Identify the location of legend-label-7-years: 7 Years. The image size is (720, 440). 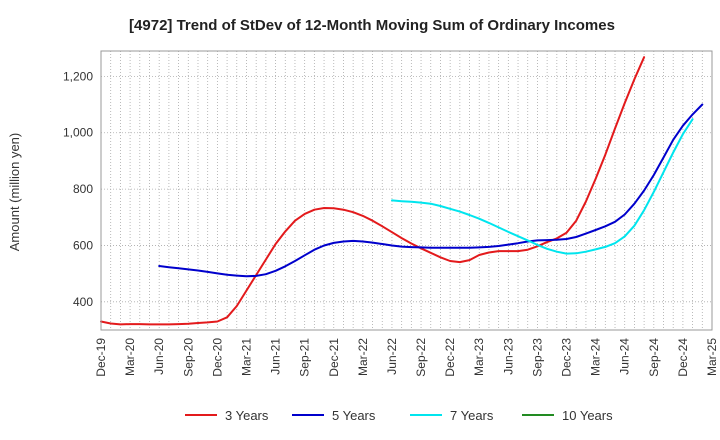
(472, 415).